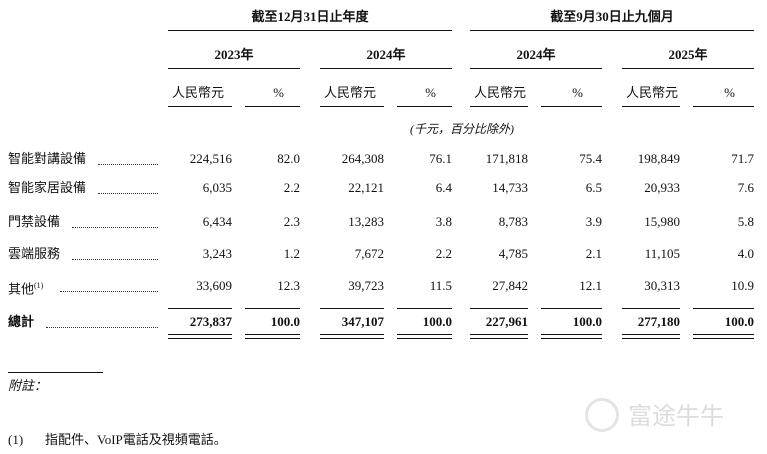 This screenshot has height=454, width=767. What do you see at coordinates (28, 385) in the screenshot?
I see `notes-title: 附註：` at bounding box center [28, 385].